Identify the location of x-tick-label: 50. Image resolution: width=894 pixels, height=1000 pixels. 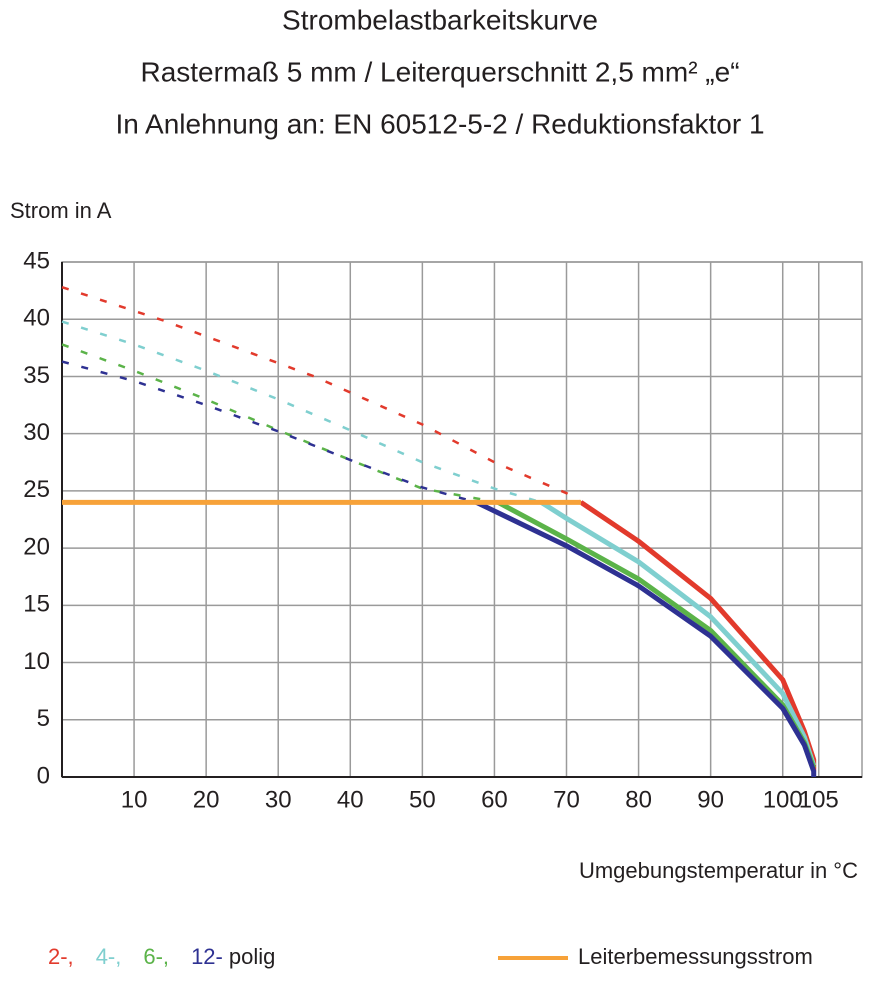
(422, 799).